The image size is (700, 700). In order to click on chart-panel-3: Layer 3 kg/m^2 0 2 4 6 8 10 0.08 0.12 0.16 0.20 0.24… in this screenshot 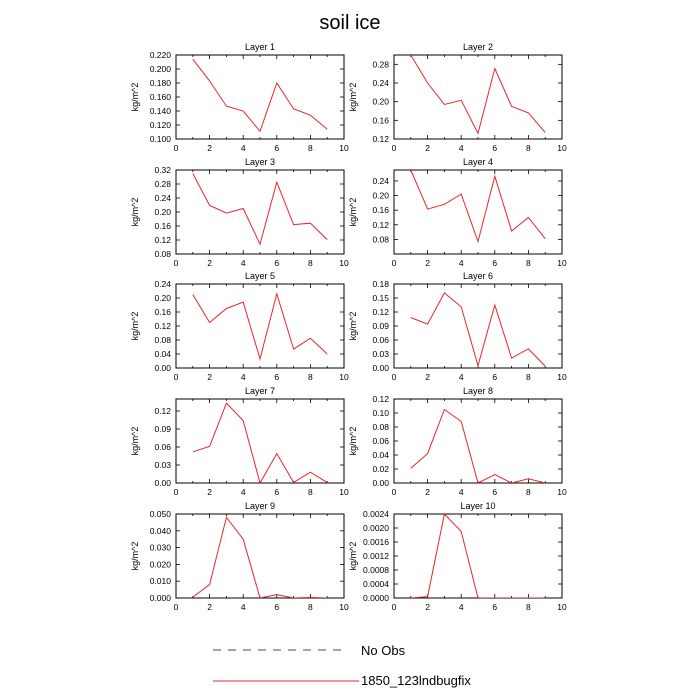, I will do `click(239, 212)`.